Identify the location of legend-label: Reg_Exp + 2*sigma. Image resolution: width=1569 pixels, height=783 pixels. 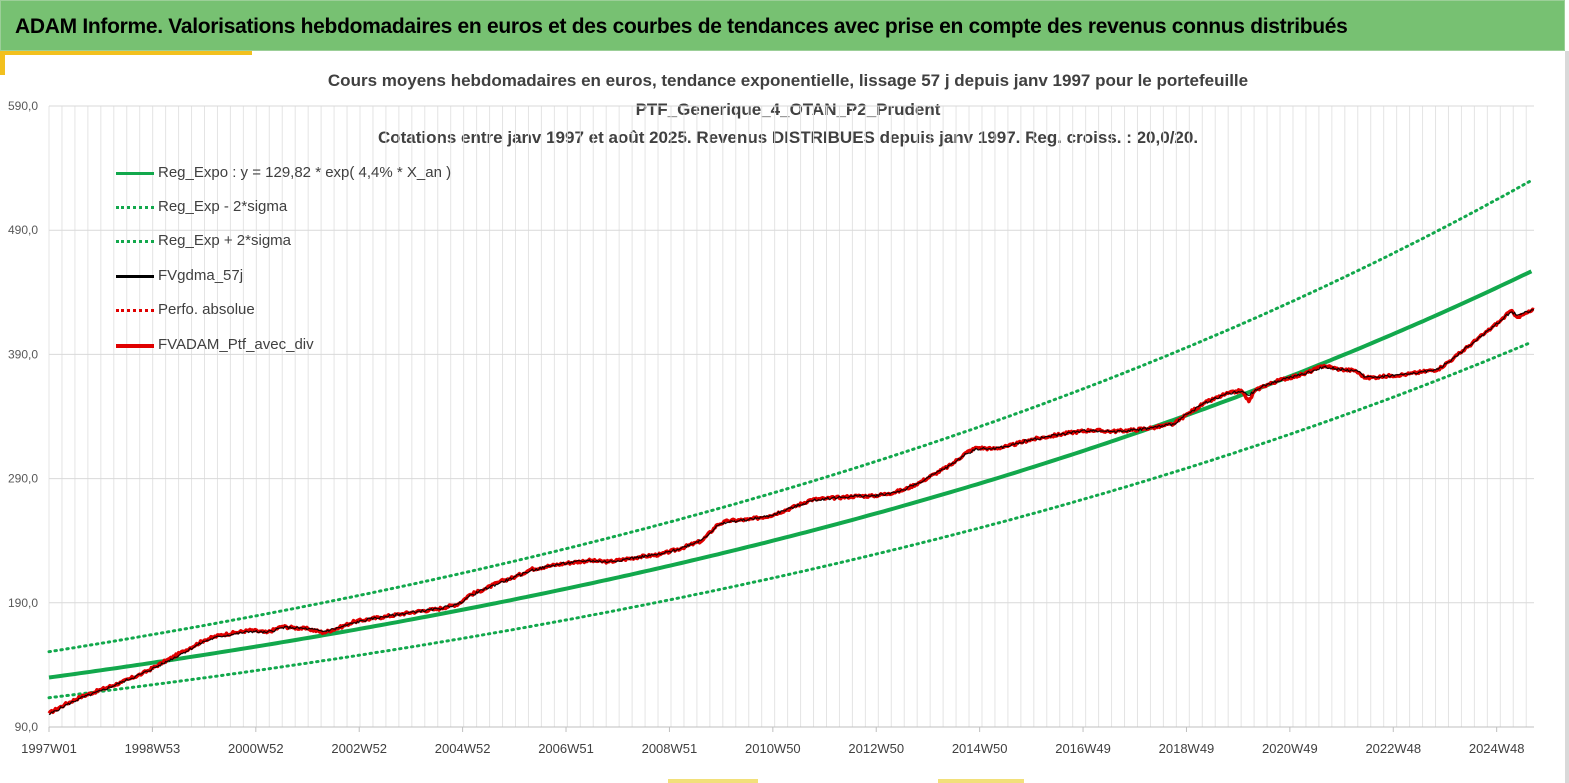
(224, 240).